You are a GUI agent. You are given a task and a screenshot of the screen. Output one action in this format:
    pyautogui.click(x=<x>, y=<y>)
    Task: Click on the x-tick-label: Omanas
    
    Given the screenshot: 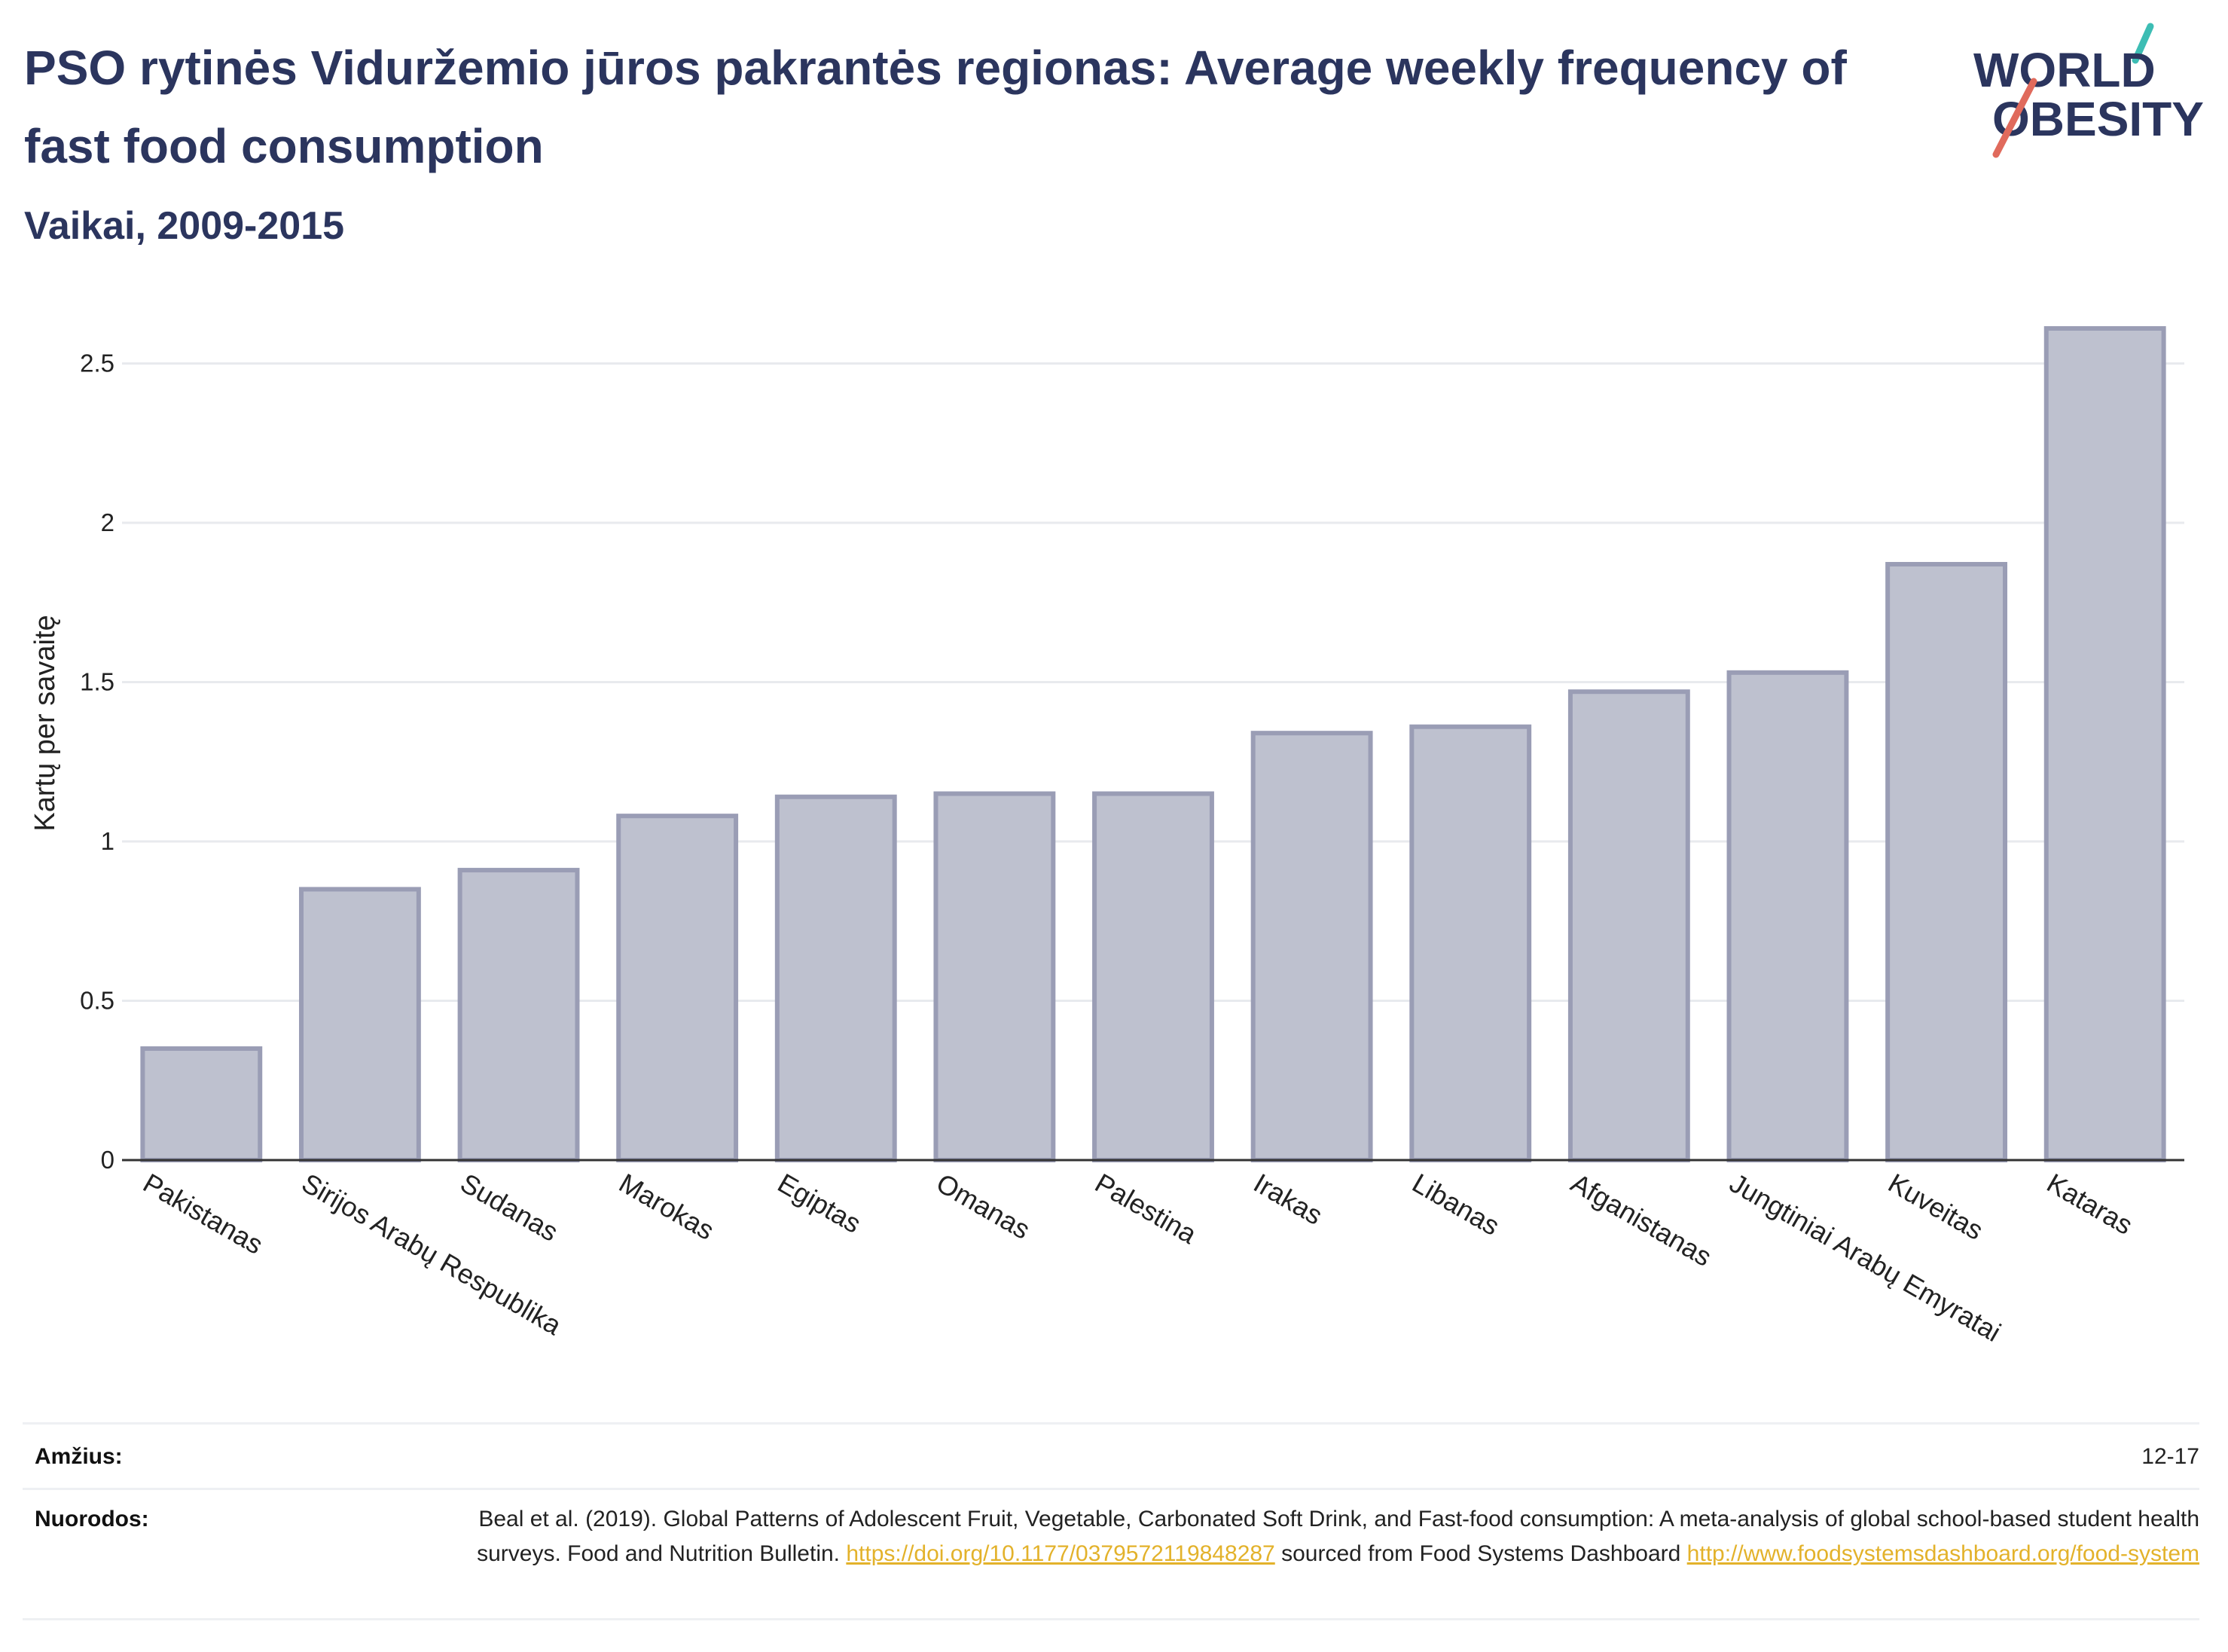 What is the action you would take?
    pyautogui.click(x=983, y=1206)
    